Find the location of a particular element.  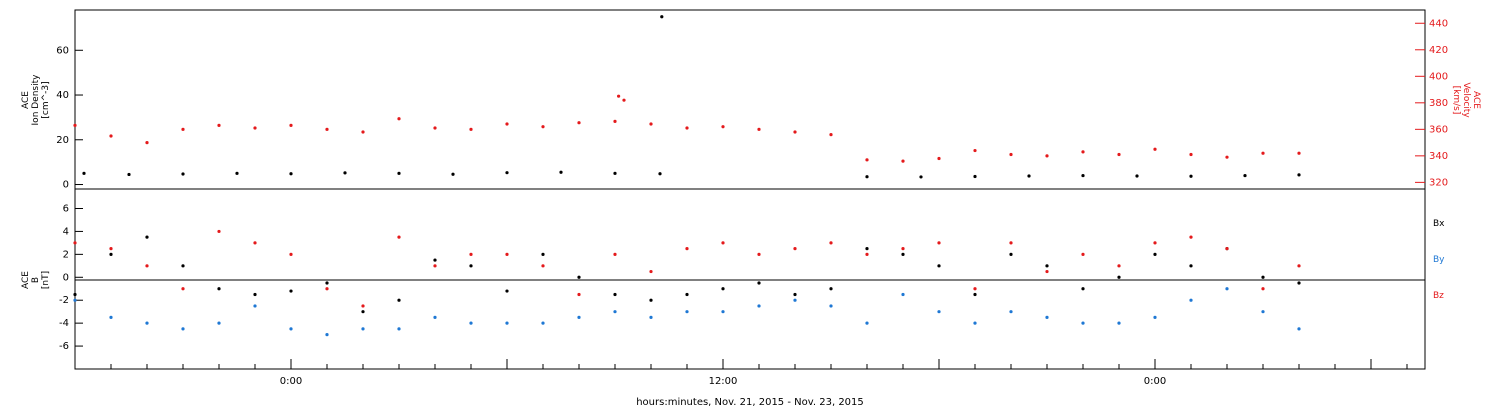

bottom-ylabel-line3: [nT] is located at coordinates (46, 280).